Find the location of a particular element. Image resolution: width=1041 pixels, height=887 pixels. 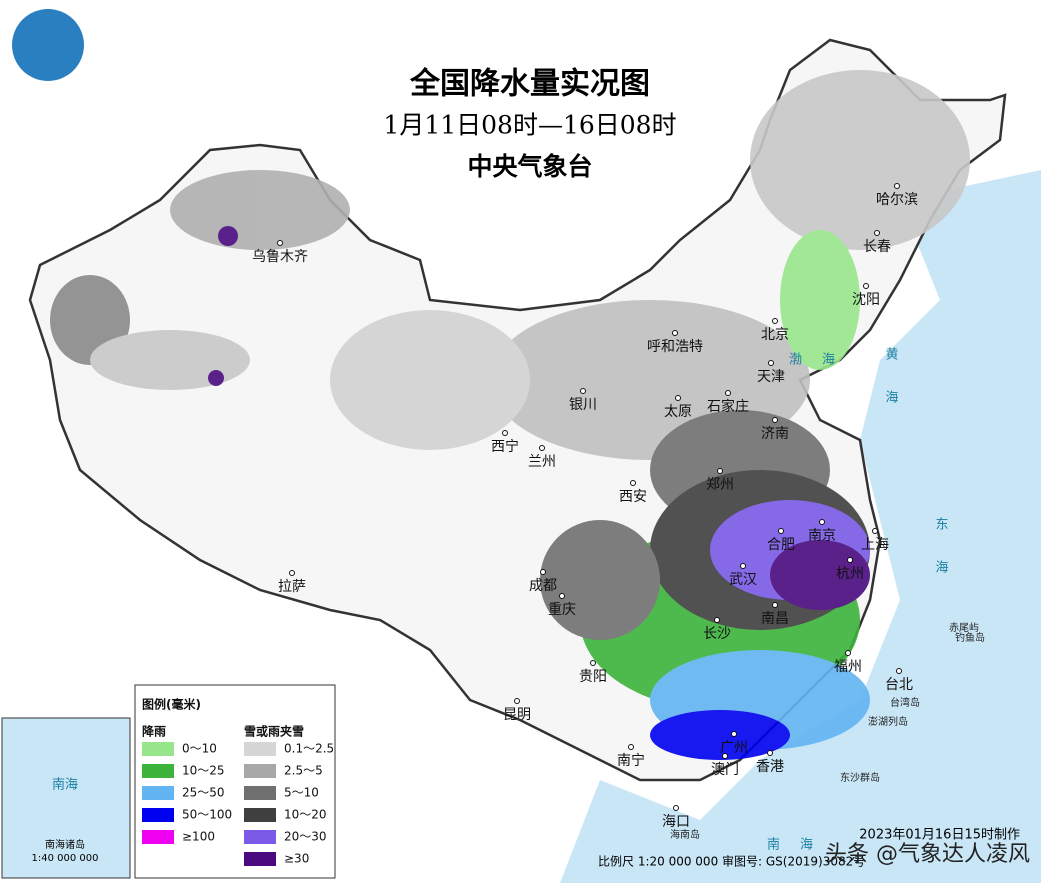

city-label: 海口 is located at coordinates (676, 822).